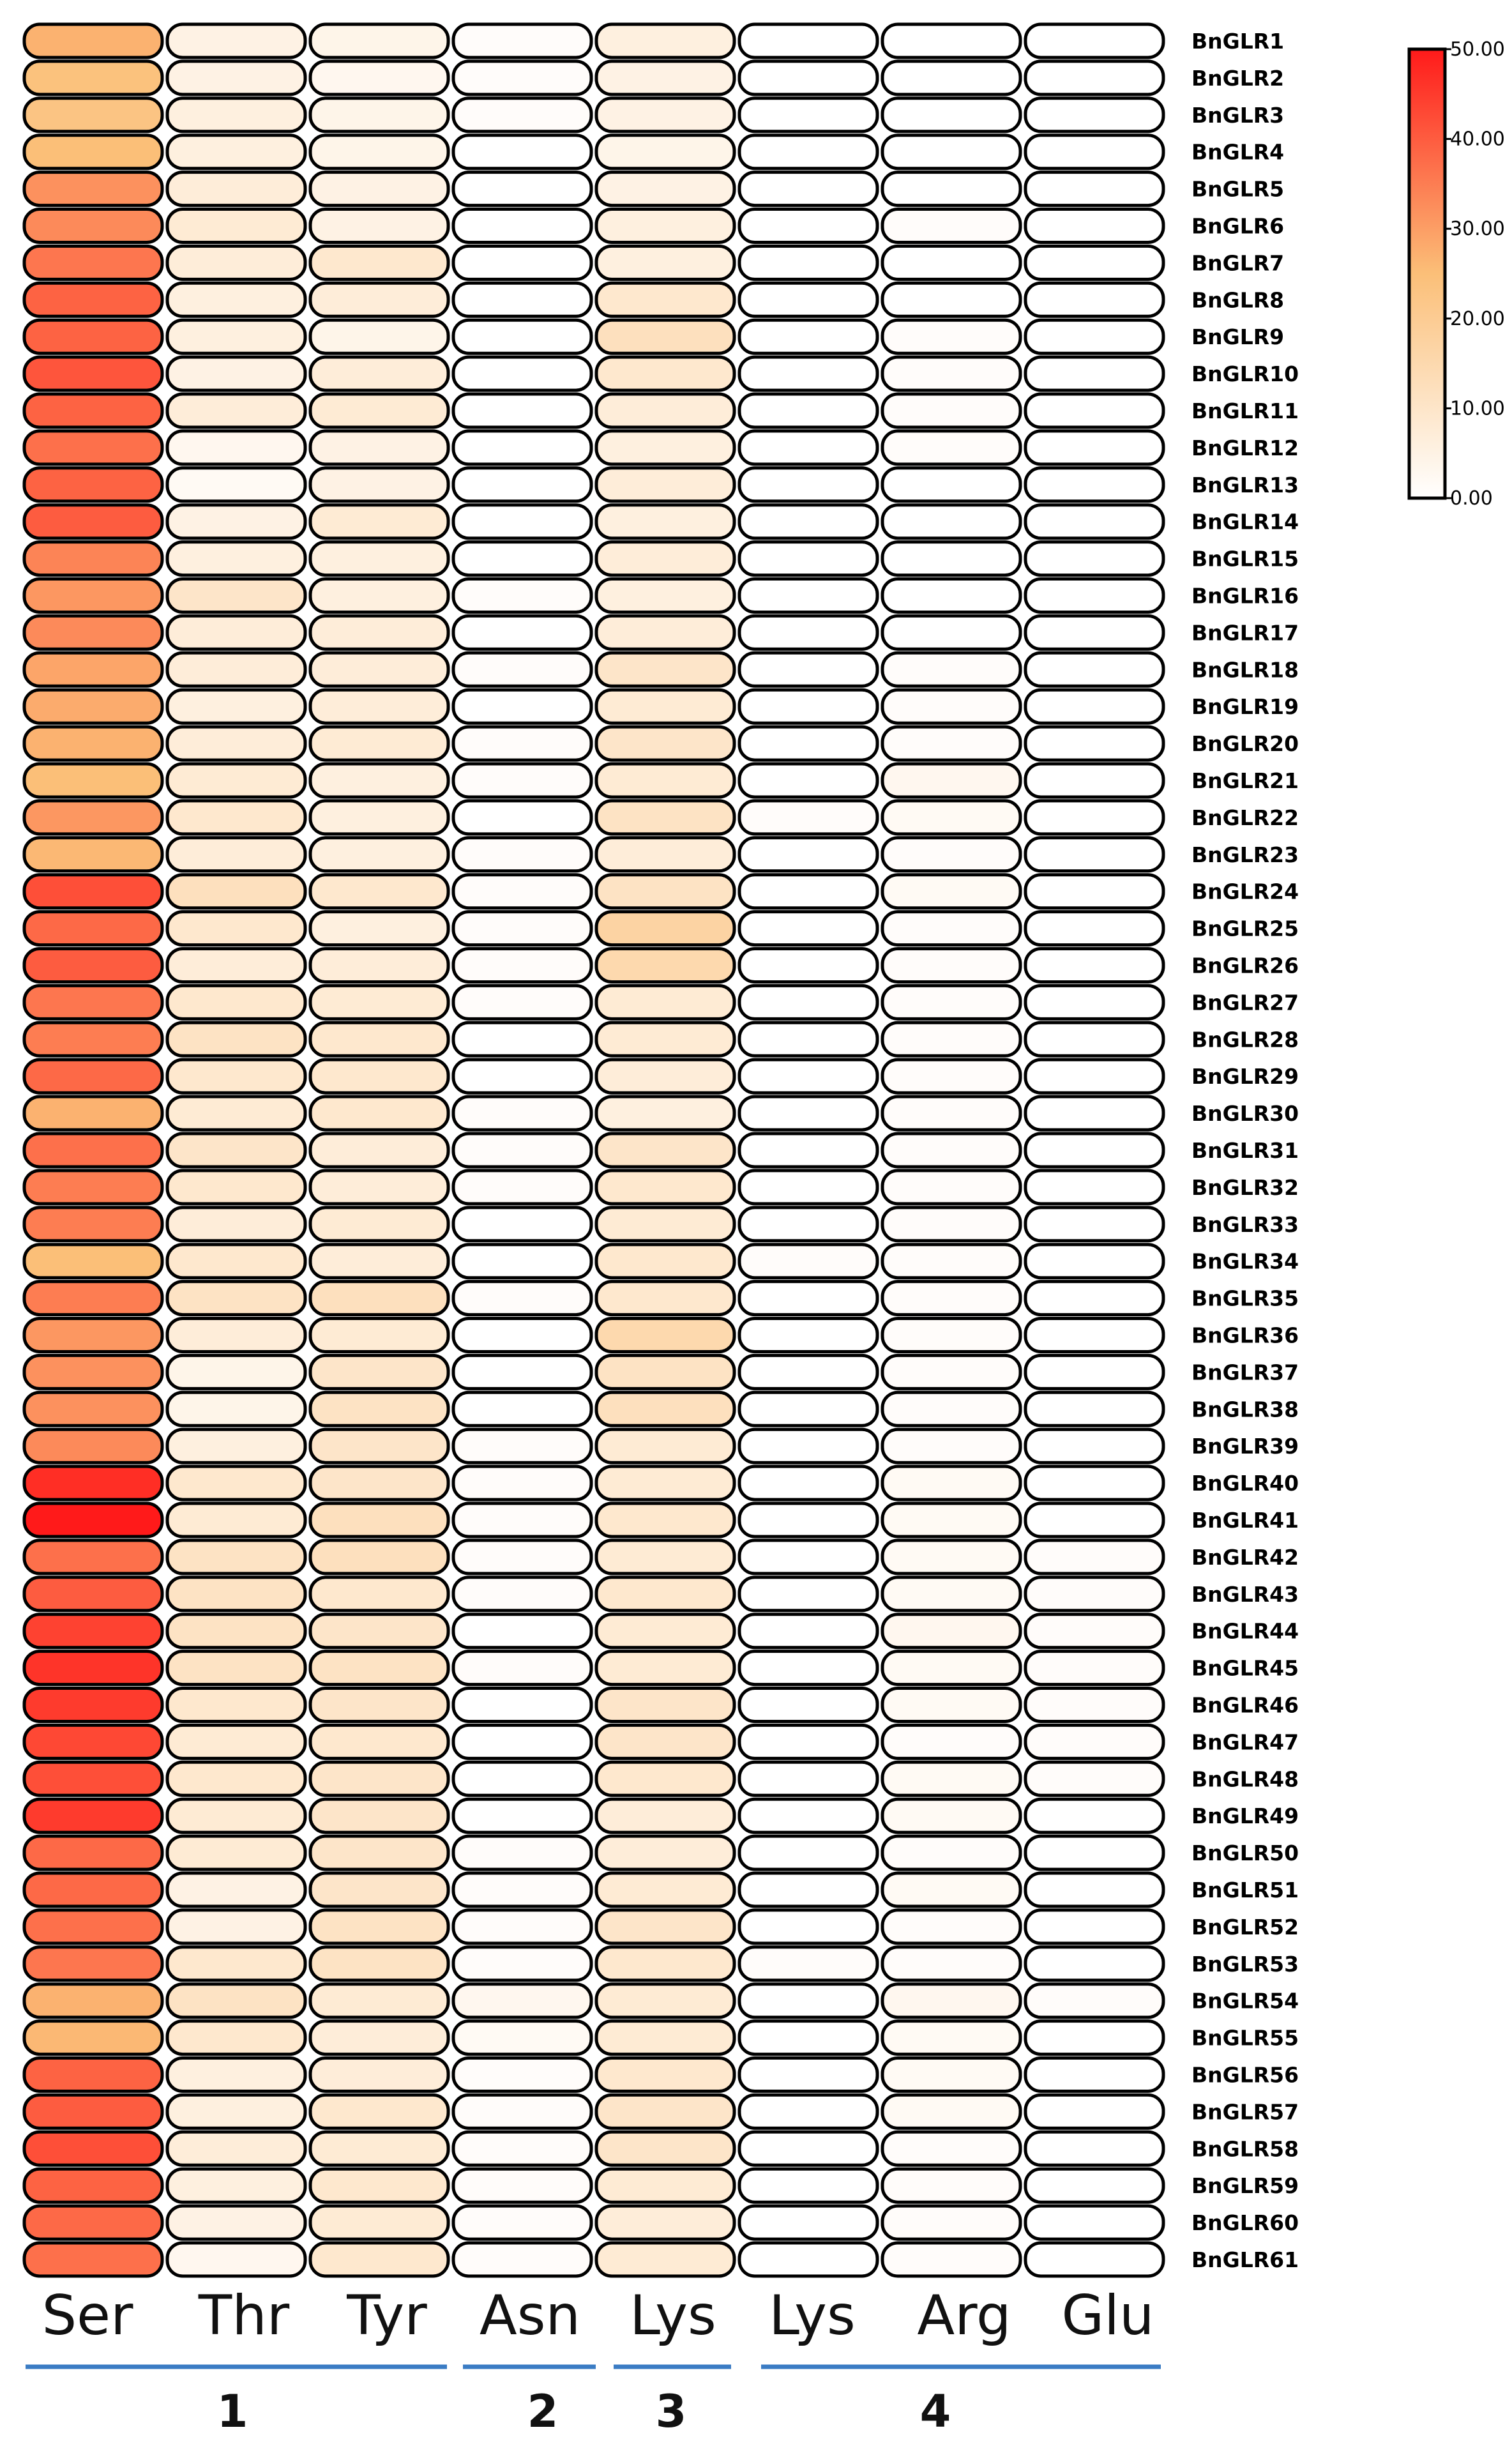  What do you see at coordinates (543, 2412) in the screenshot?
I see `group-label: 2` at bounding box center [543, 2412].